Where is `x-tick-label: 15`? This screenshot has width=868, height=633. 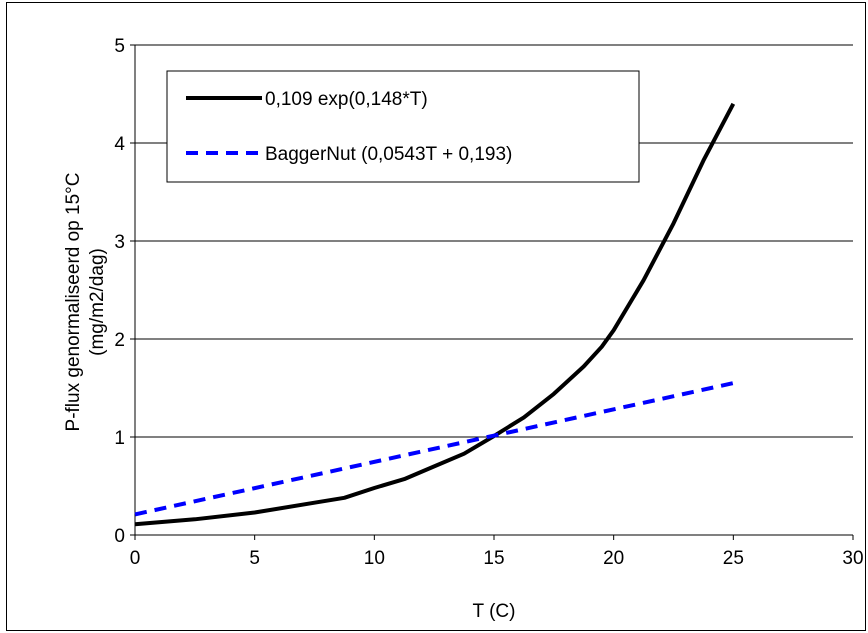
x-tick-label: 15 is located at coordinates (493, 558).